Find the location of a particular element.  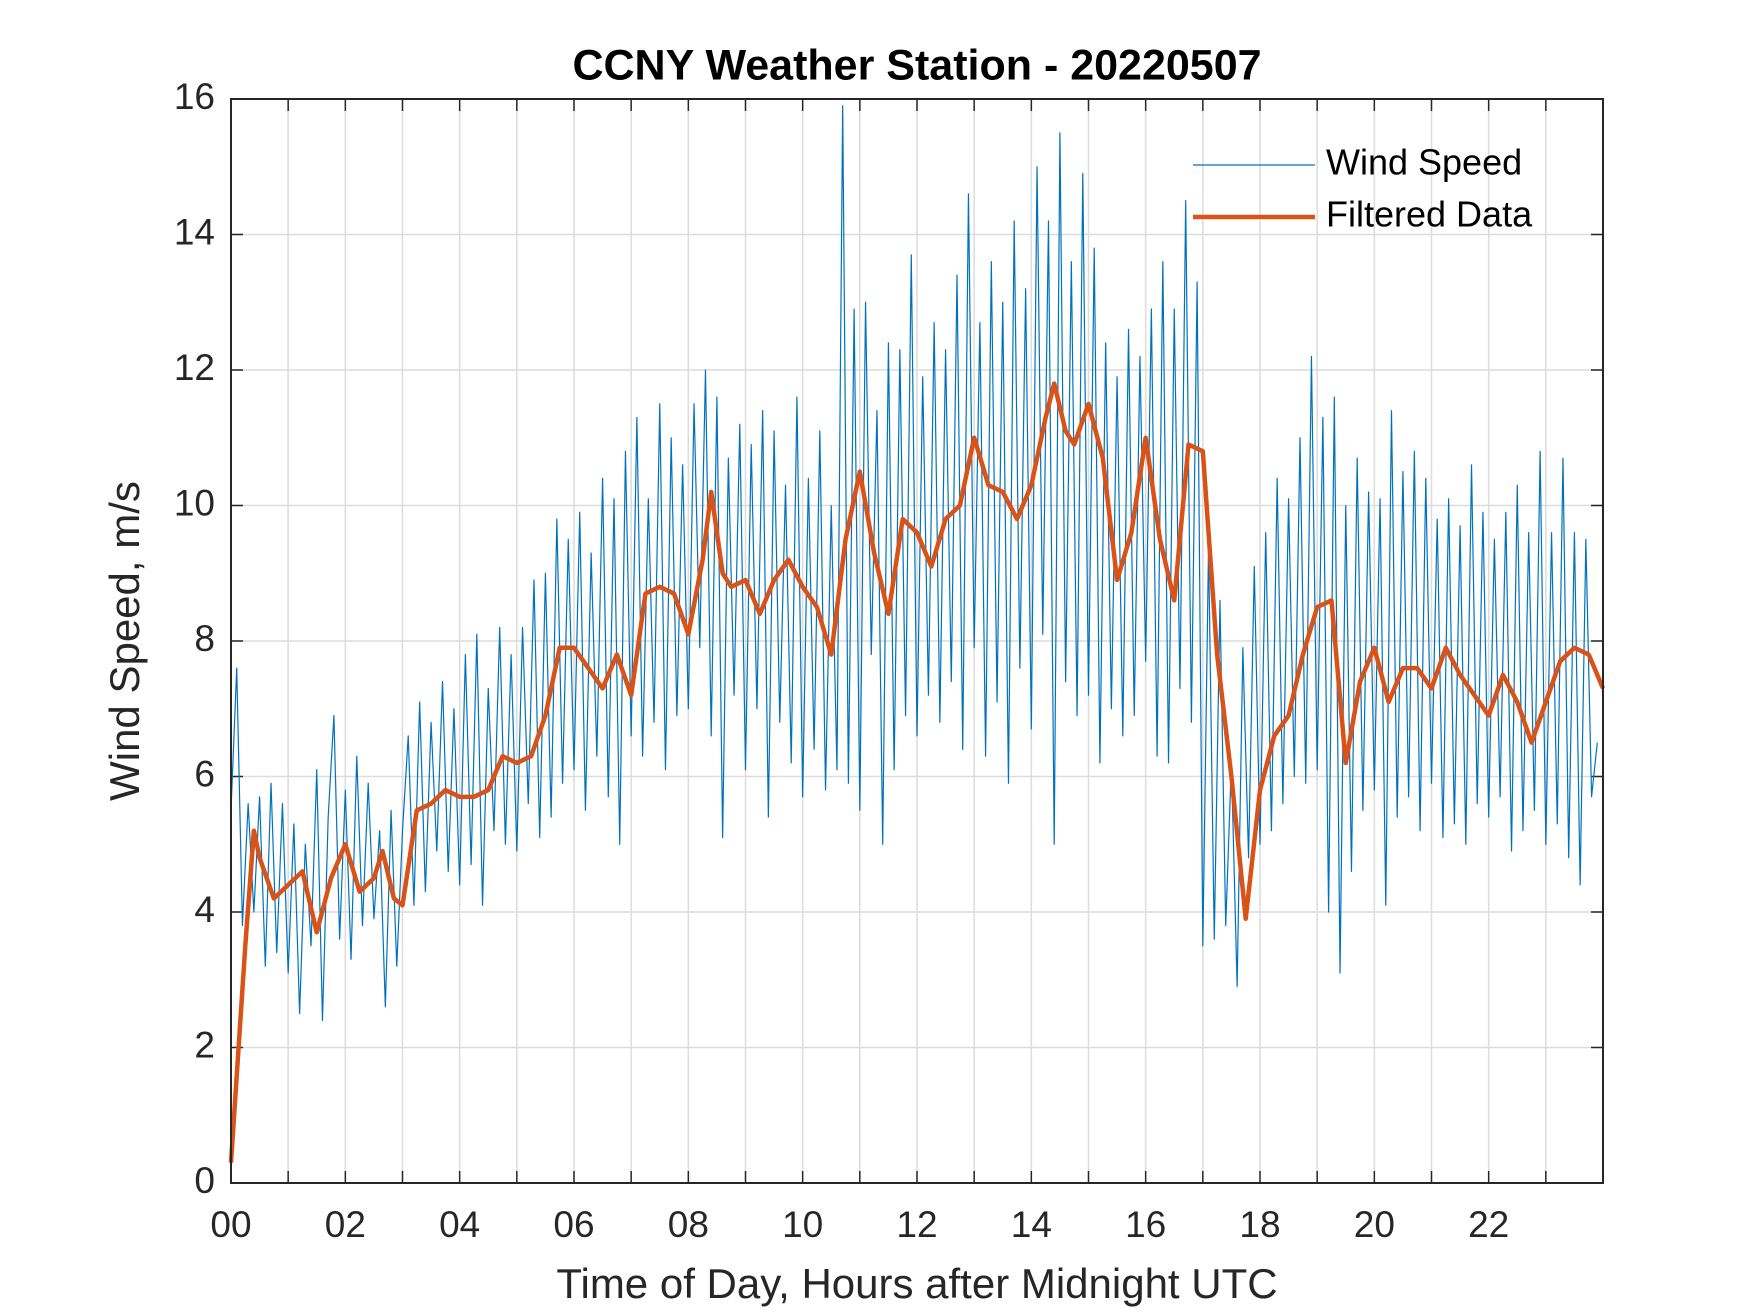

y-axis-label: Wind Speed, m/s is located at coordinates (124, 641).